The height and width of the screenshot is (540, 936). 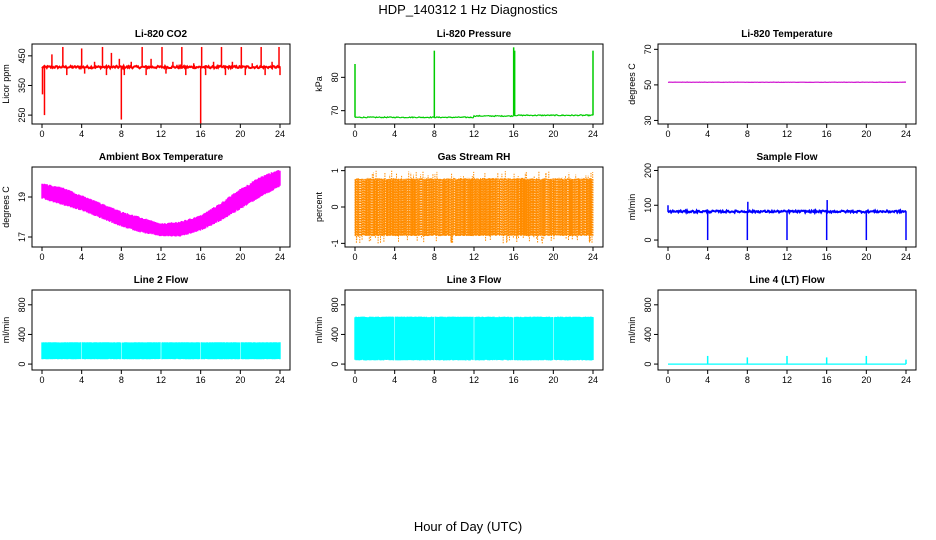 What do you see at coordinates (787, 34) in the screenshot?
I see `panel-title: Li-820 Temperature` at bounding box center [787, 34].